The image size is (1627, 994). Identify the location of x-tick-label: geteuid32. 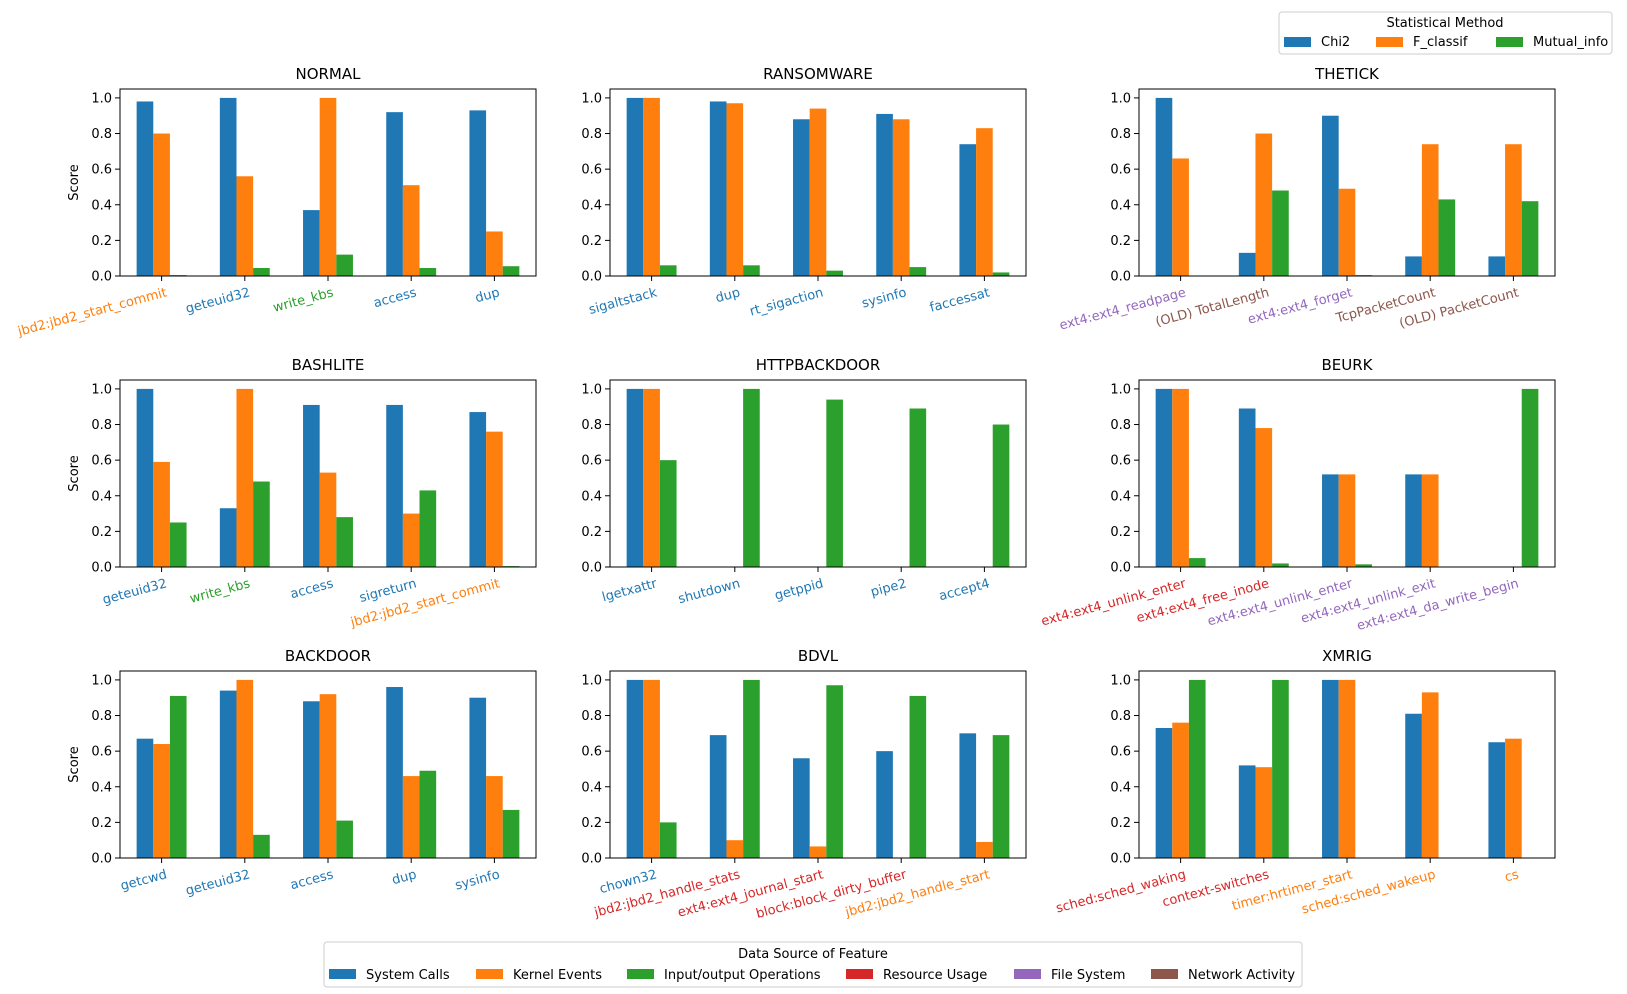
(218, 301).